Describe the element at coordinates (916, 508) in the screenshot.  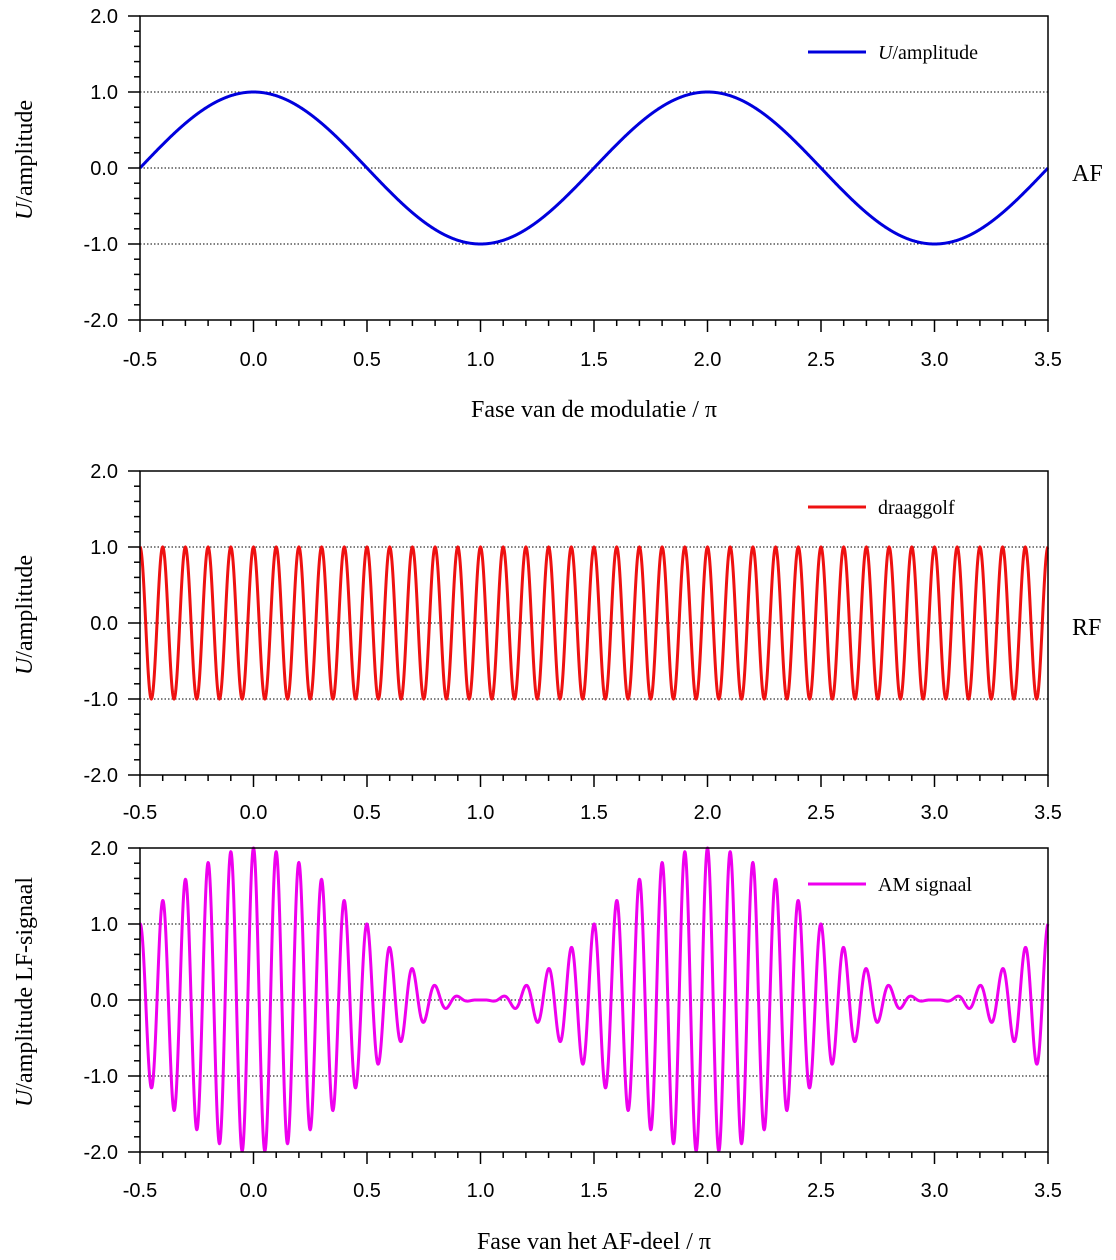
I see `legend-label: draaggolf` at that location.